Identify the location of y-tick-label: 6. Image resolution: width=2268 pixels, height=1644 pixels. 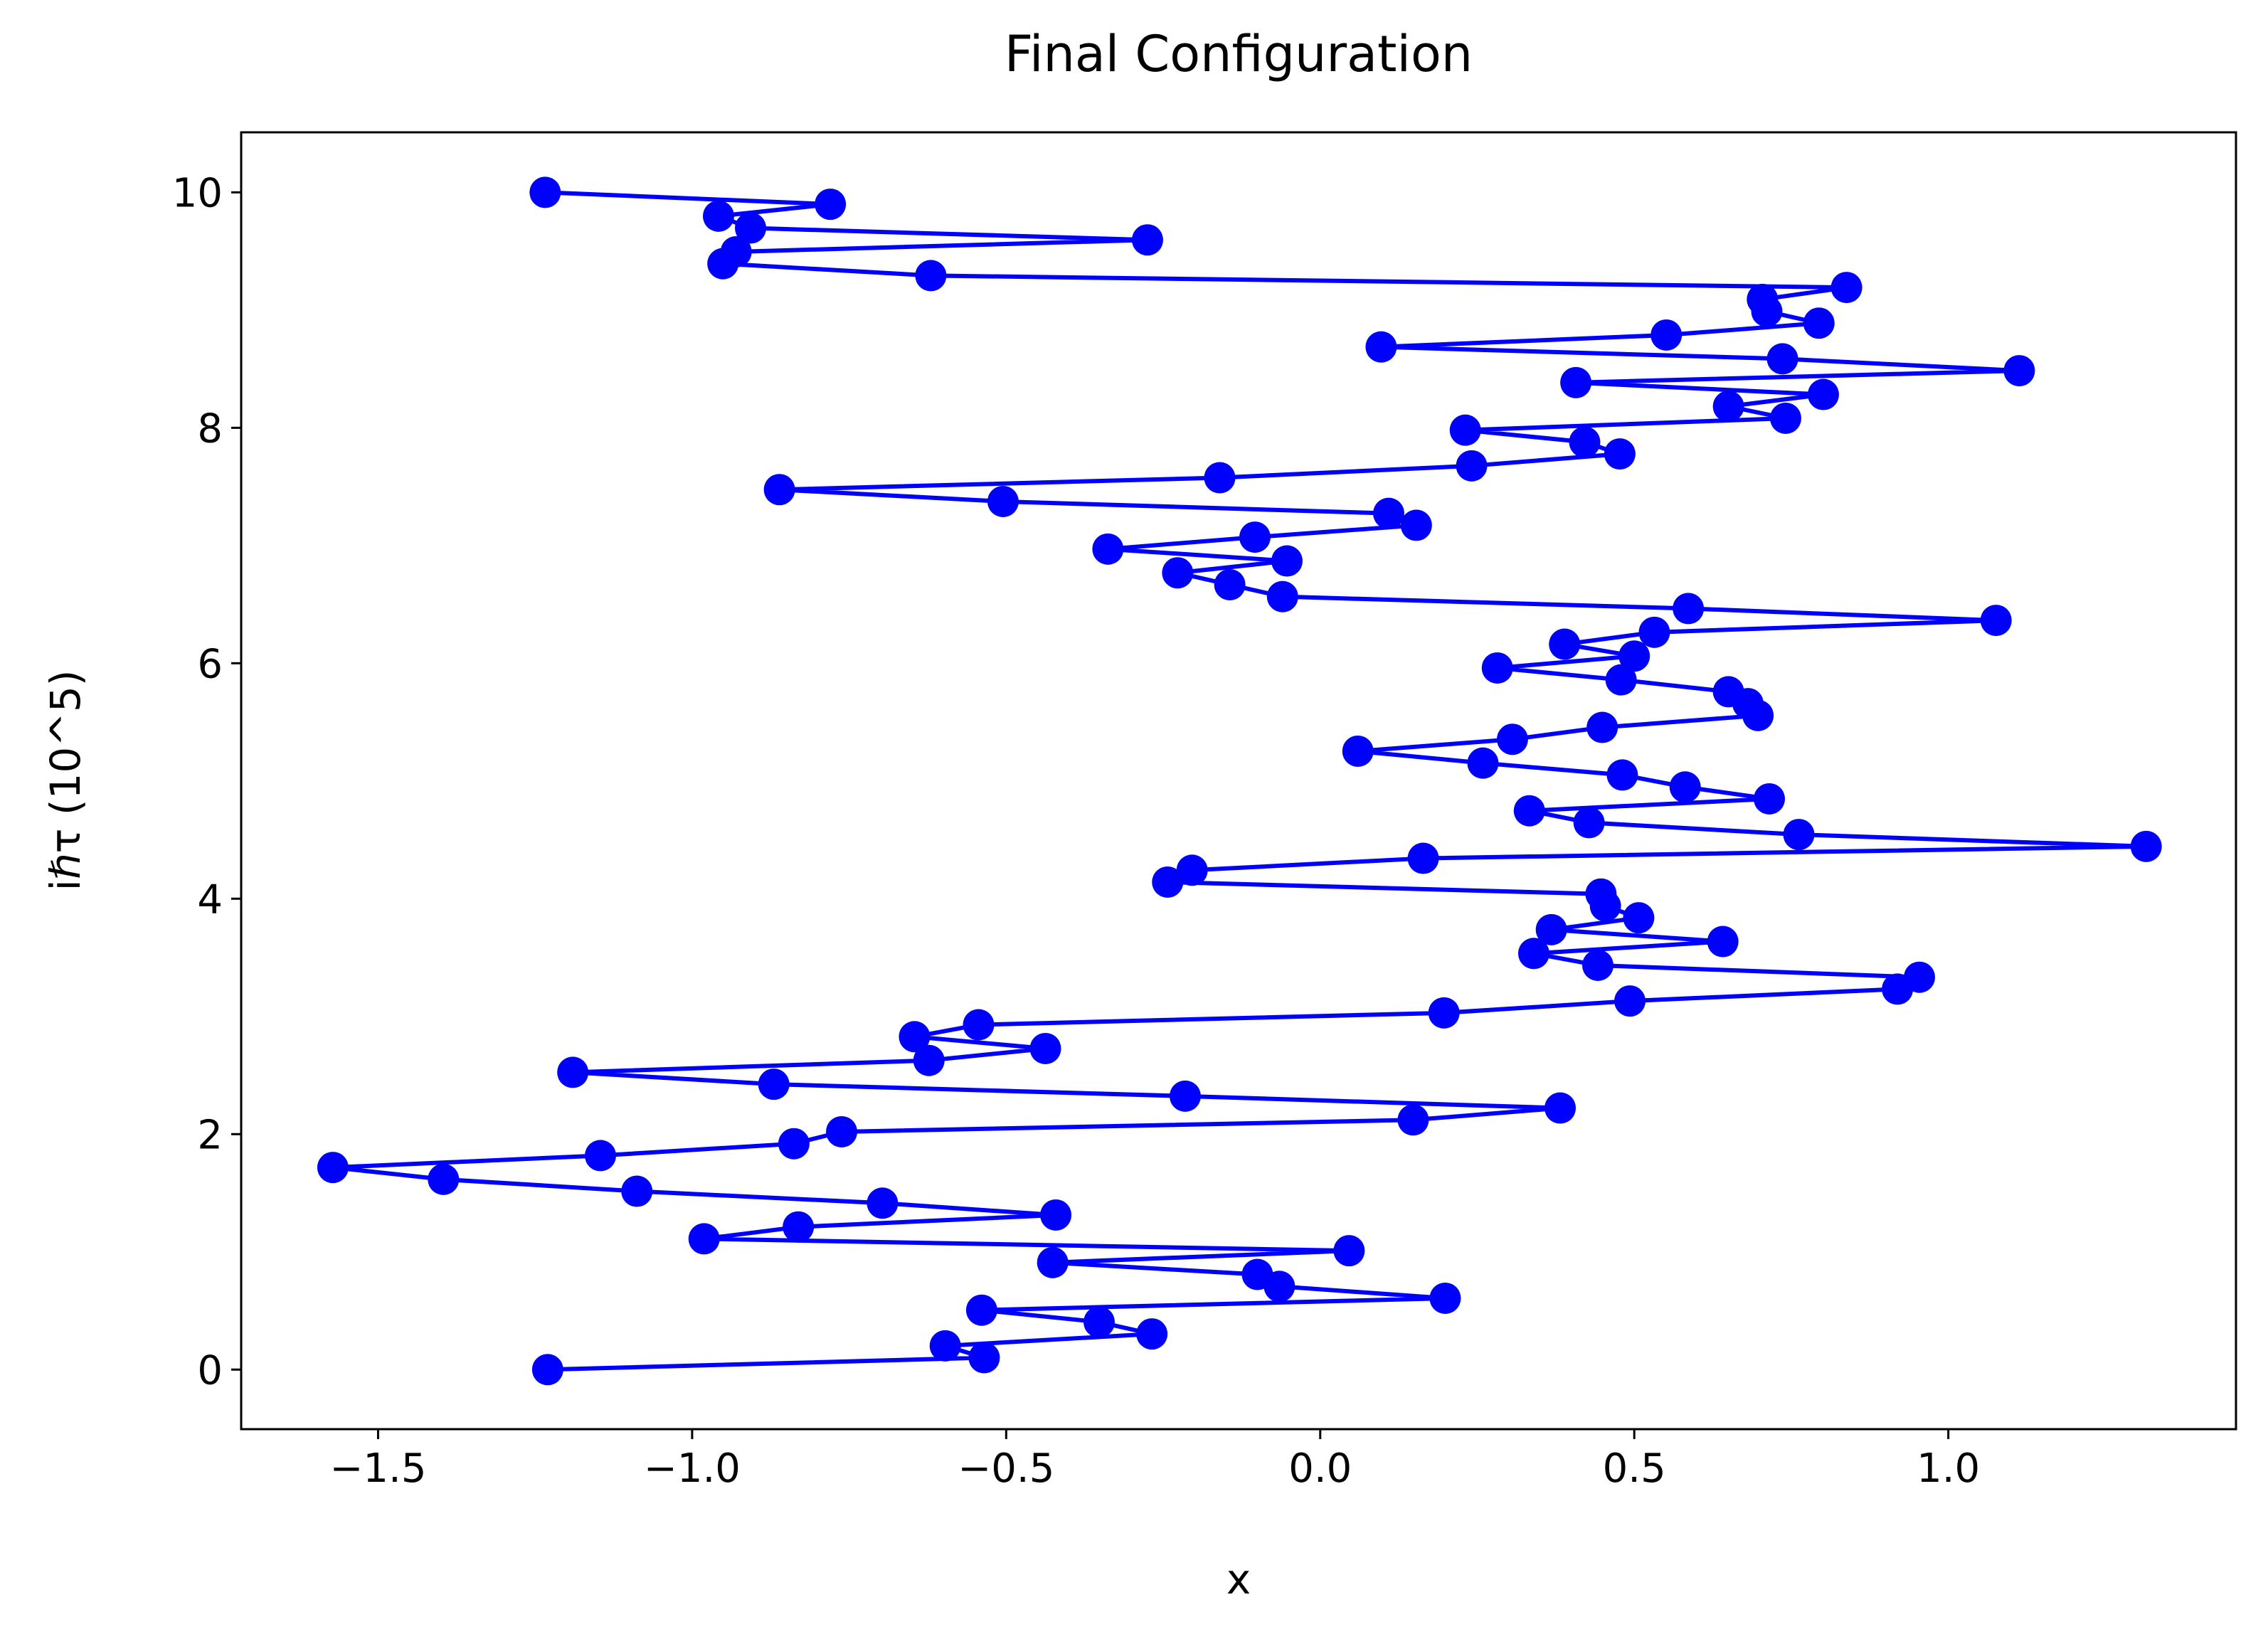
(210, 664).